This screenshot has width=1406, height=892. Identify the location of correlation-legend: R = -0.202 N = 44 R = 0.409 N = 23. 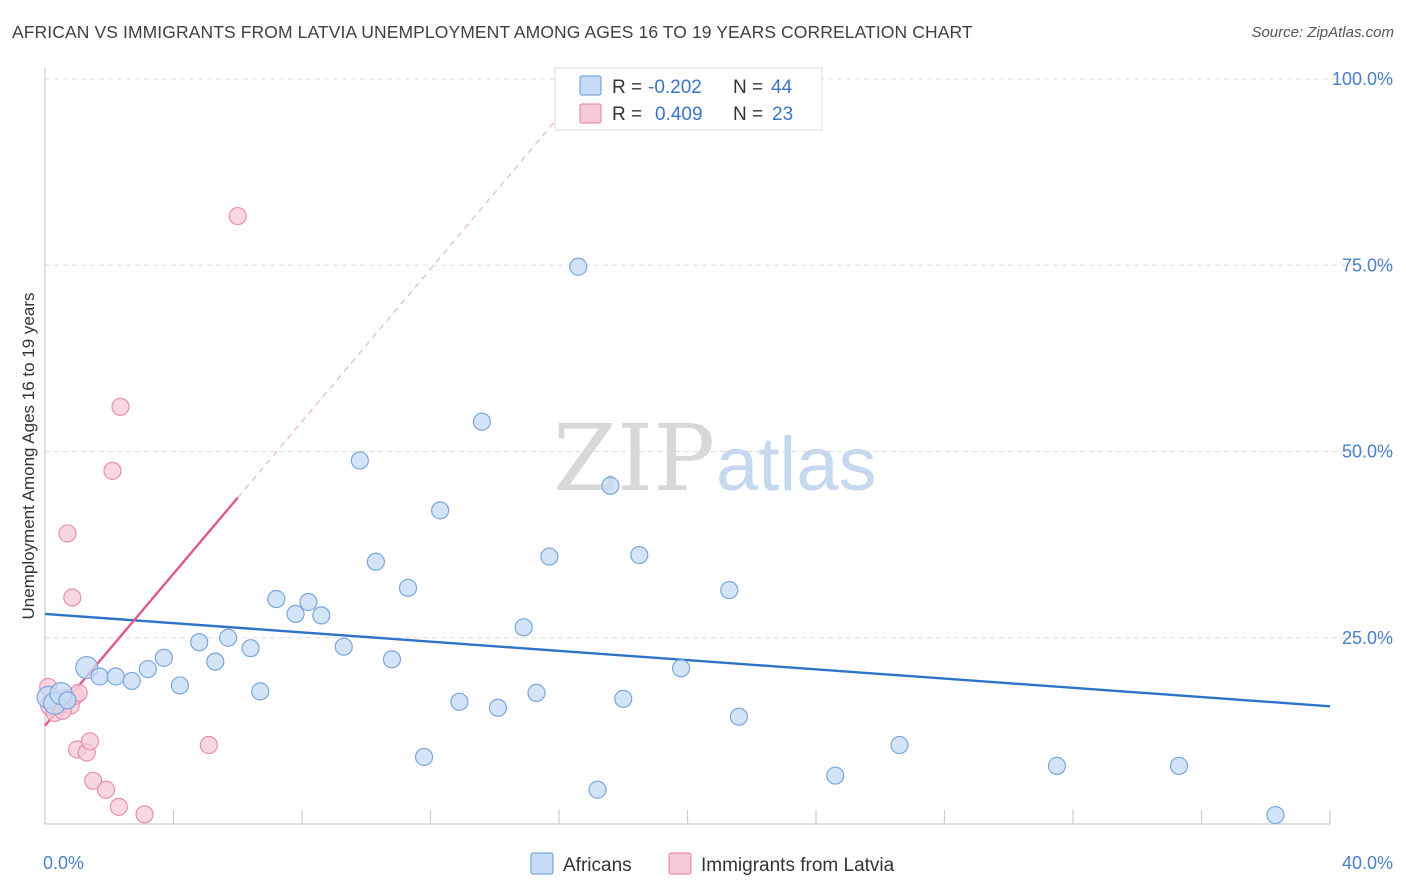
(688, 99).